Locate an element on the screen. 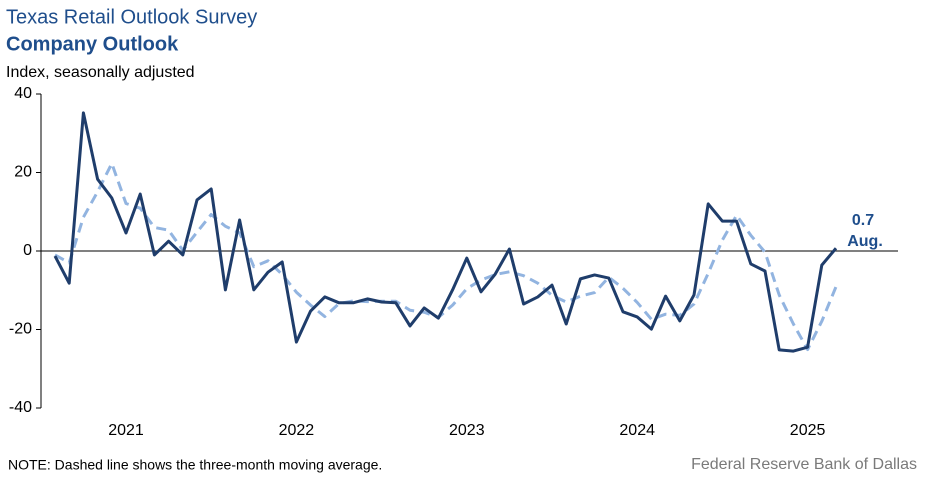 The height and width of the screenshot is (480, 925). x-tick-label: 2022 is located at coordinates (297, 430).